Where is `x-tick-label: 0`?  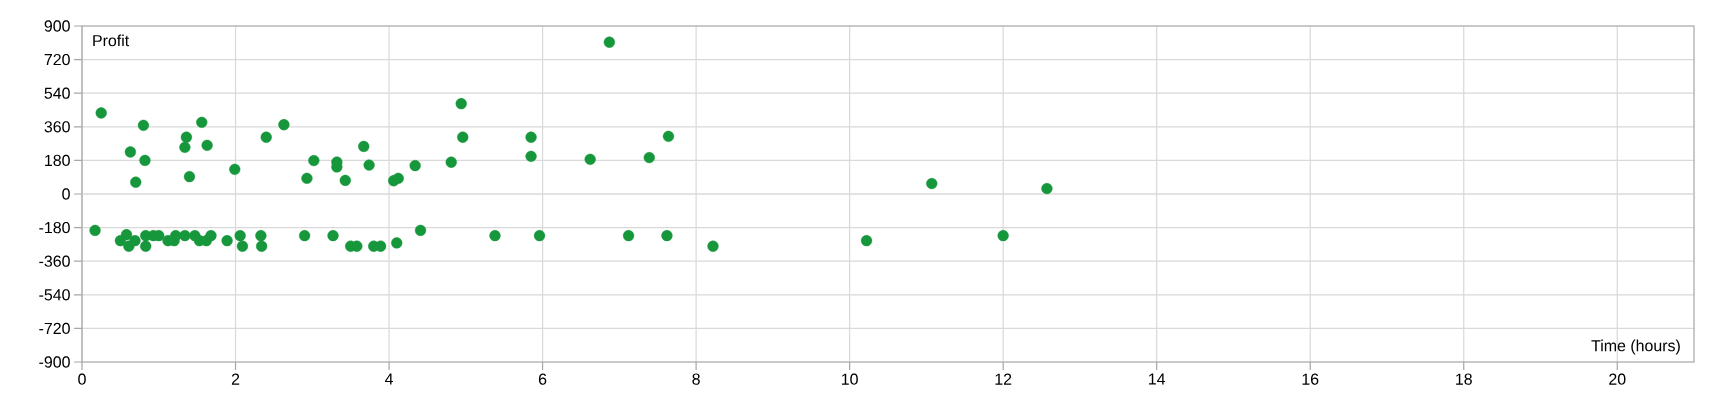 x-tick-label: 0 is located at coordinates (82, 379).